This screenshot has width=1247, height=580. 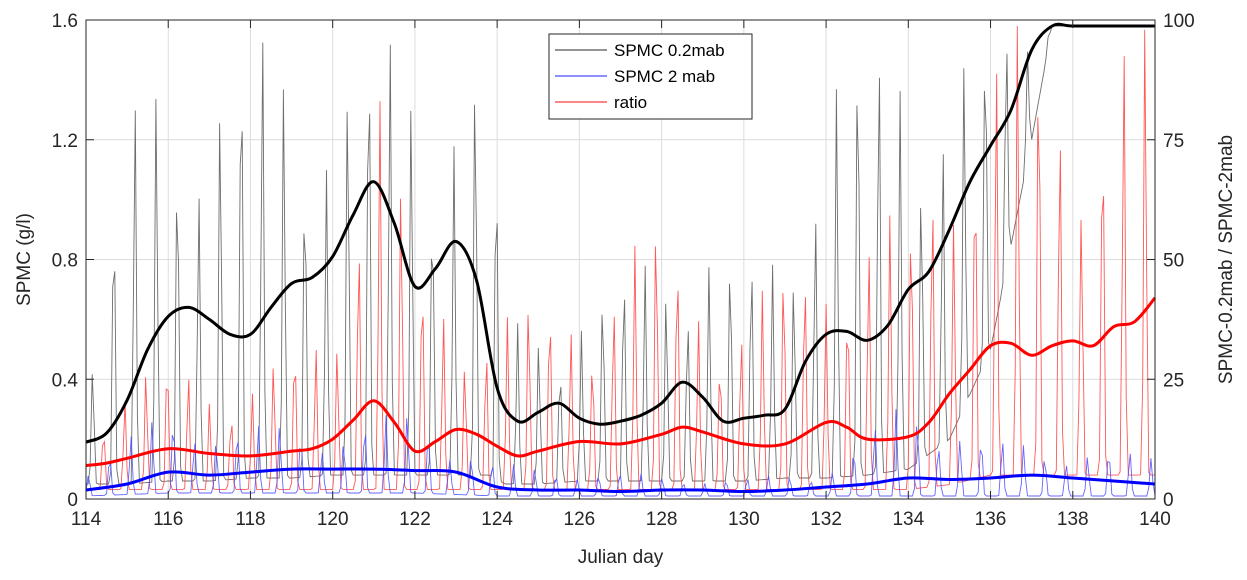 I want to click on x-tick-label: 126, so click(x=580, y=519).